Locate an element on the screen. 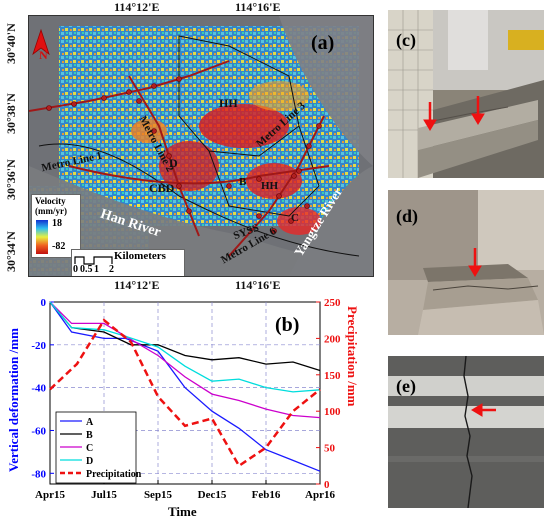 The image size is (550, 525). x-tick-label-5: Apr16 is located at coordinates (320, 495).